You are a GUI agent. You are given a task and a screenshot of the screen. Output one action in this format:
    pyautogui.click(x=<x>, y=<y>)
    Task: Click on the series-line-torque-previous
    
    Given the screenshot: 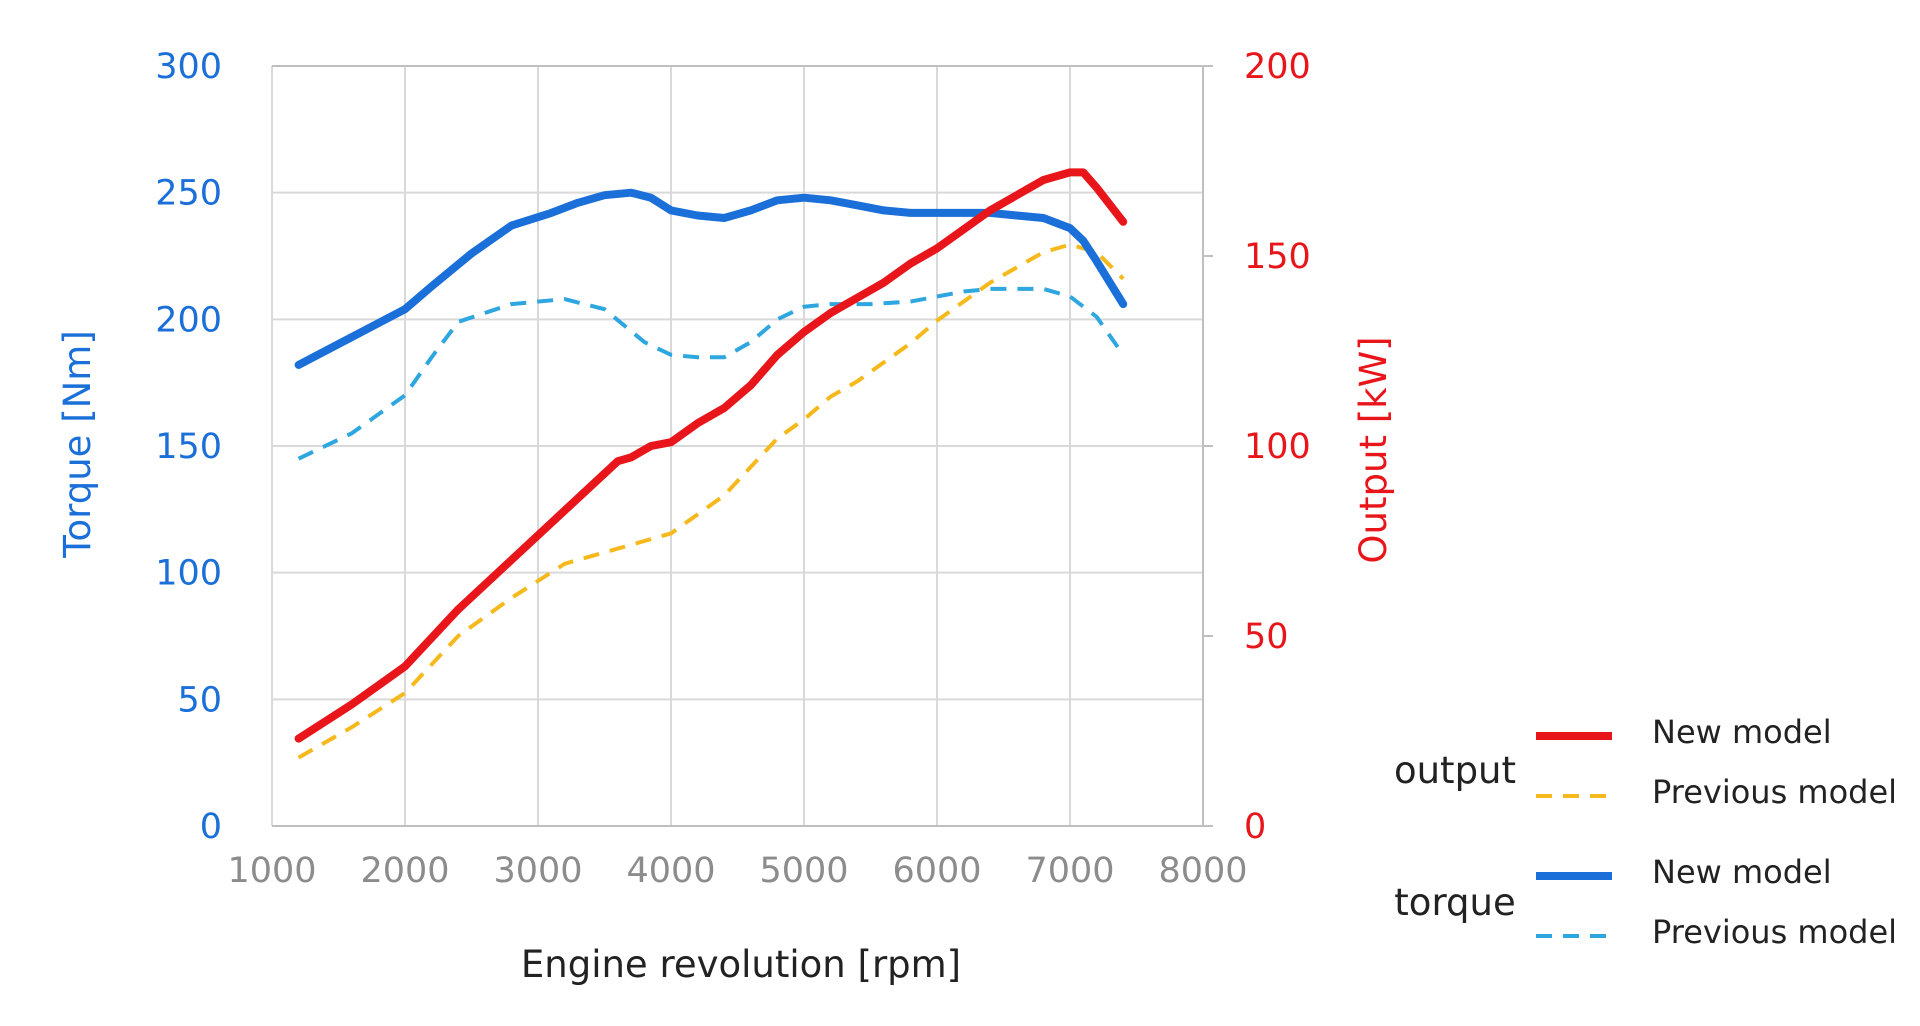 What is the action you would take?
    pyautogui.click(x=711, y=373)
    